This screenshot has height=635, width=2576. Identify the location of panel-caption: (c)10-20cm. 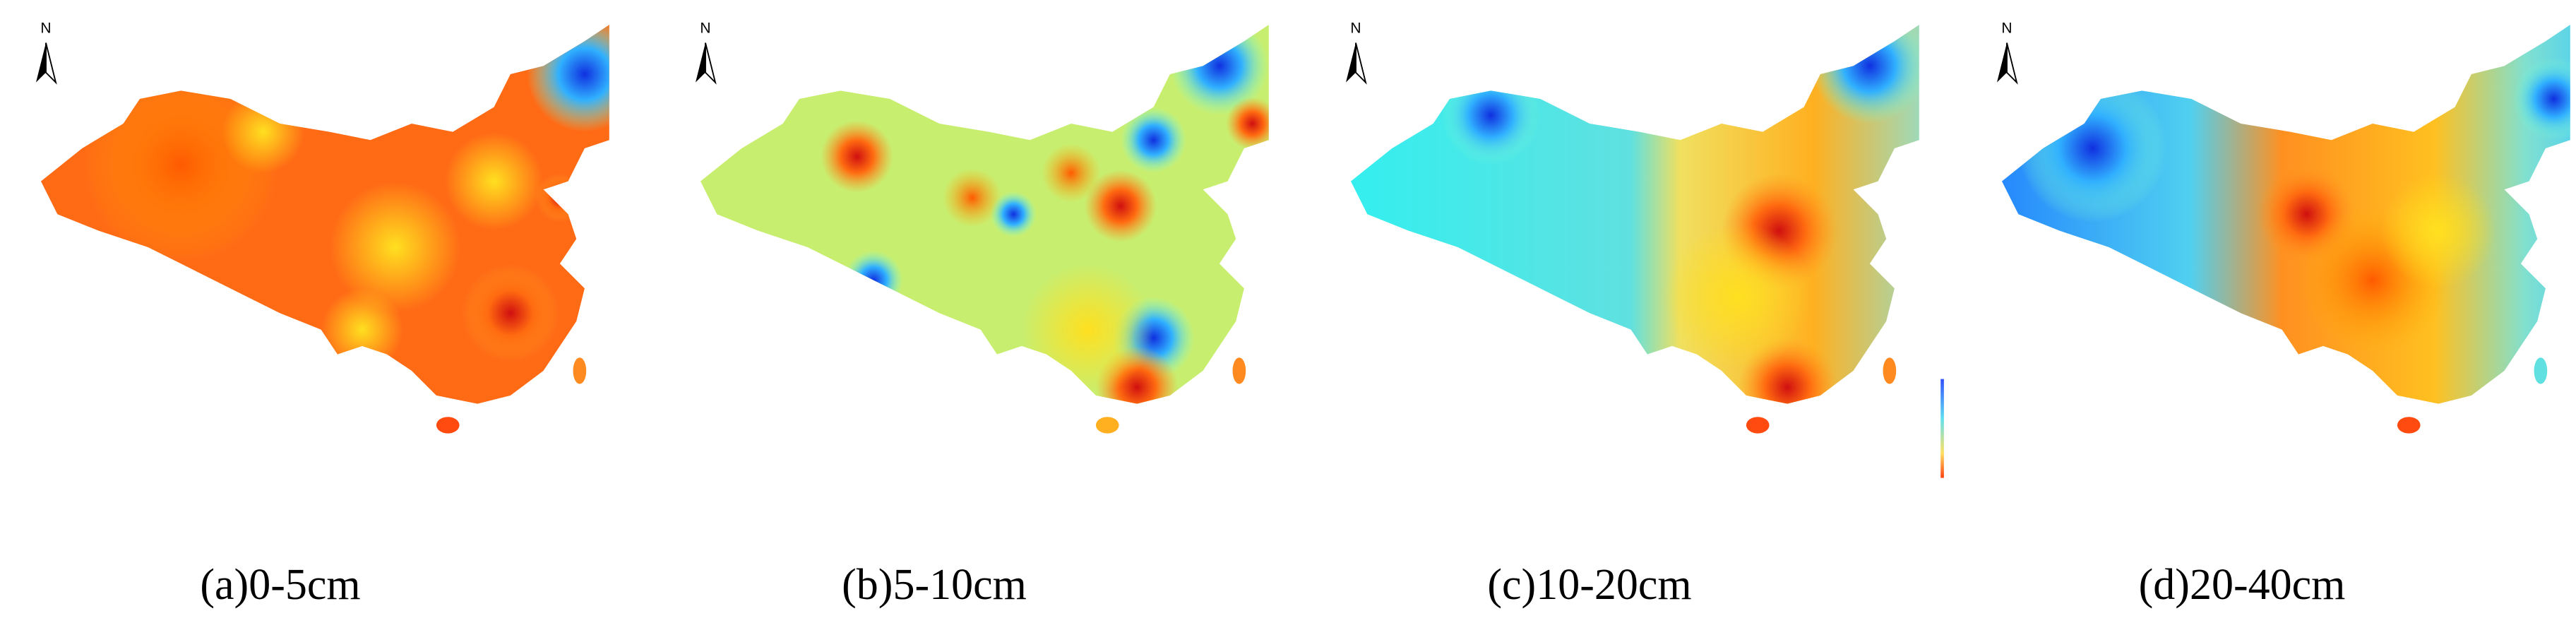
(1589, 585).